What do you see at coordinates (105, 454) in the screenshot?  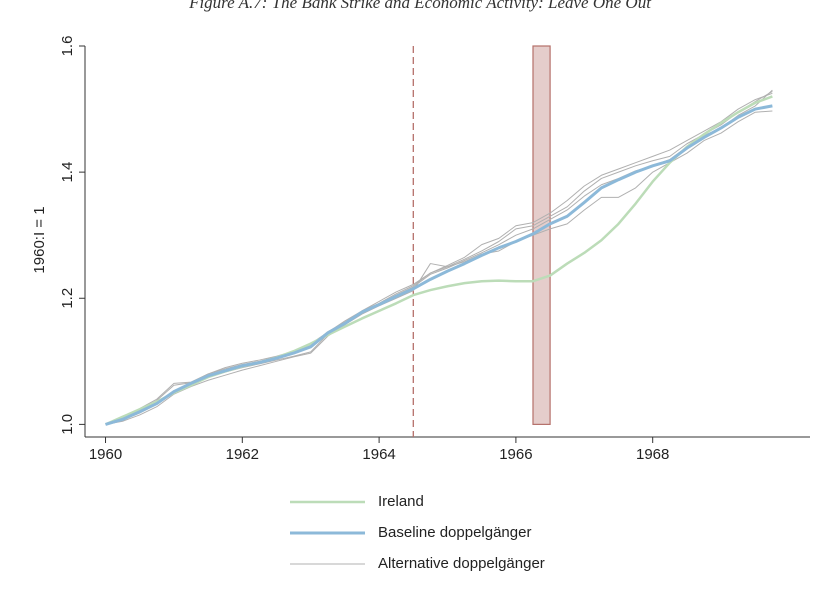 I see `x-tick-label: 1960` at bounding box center [105, 454].